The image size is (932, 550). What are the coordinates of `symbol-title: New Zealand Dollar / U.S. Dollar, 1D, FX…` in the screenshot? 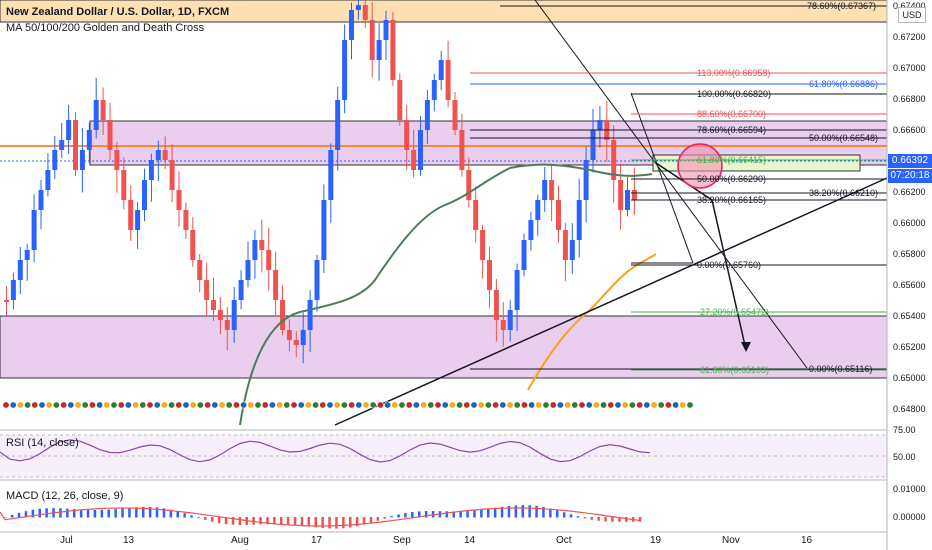 It's located at (118, 12).